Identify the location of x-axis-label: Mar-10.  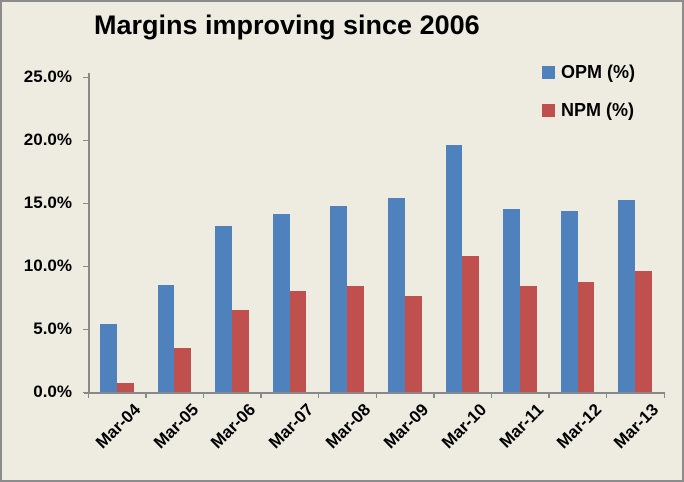
(463, 426).